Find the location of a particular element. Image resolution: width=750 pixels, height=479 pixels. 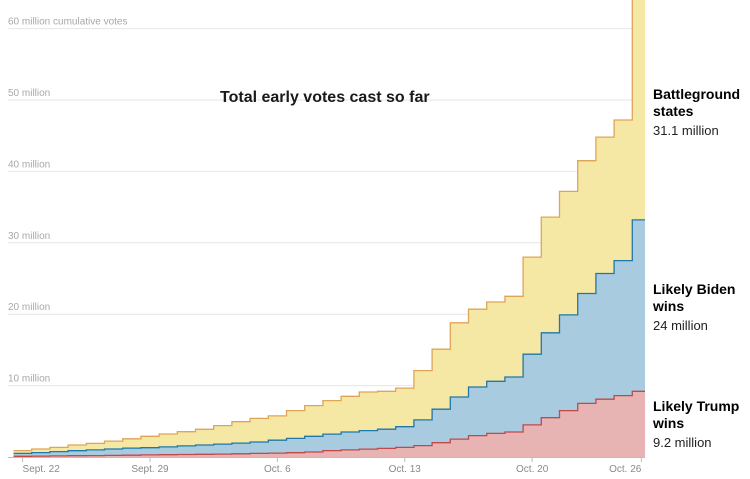

y-tick-label: 10 million is located at coordinates (29, 379).